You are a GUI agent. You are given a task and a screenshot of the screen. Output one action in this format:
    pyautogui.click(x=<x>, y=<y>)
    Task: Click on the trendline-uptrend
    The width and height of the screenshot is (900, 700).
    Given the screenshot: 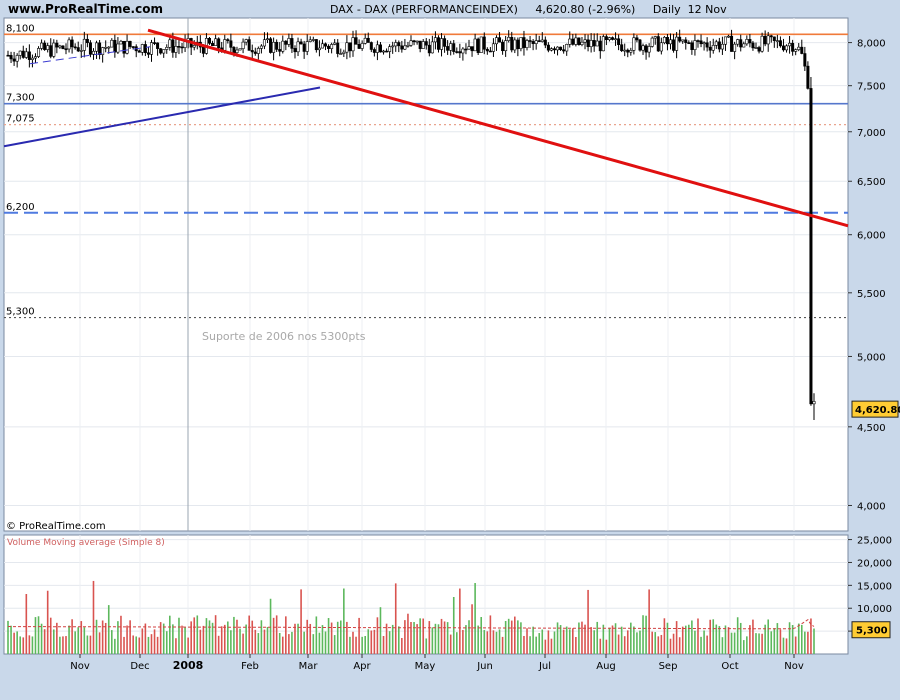 What is the action you would take?
    pyautogui.click(x=162, y=117)
    